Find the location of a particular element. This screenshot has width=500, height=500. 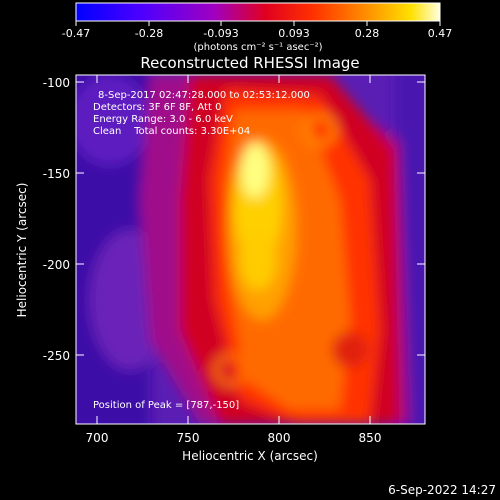

annotation-clean-counts: Clean Total counts: 3.30E+04 is located at coordinates (171, 131).